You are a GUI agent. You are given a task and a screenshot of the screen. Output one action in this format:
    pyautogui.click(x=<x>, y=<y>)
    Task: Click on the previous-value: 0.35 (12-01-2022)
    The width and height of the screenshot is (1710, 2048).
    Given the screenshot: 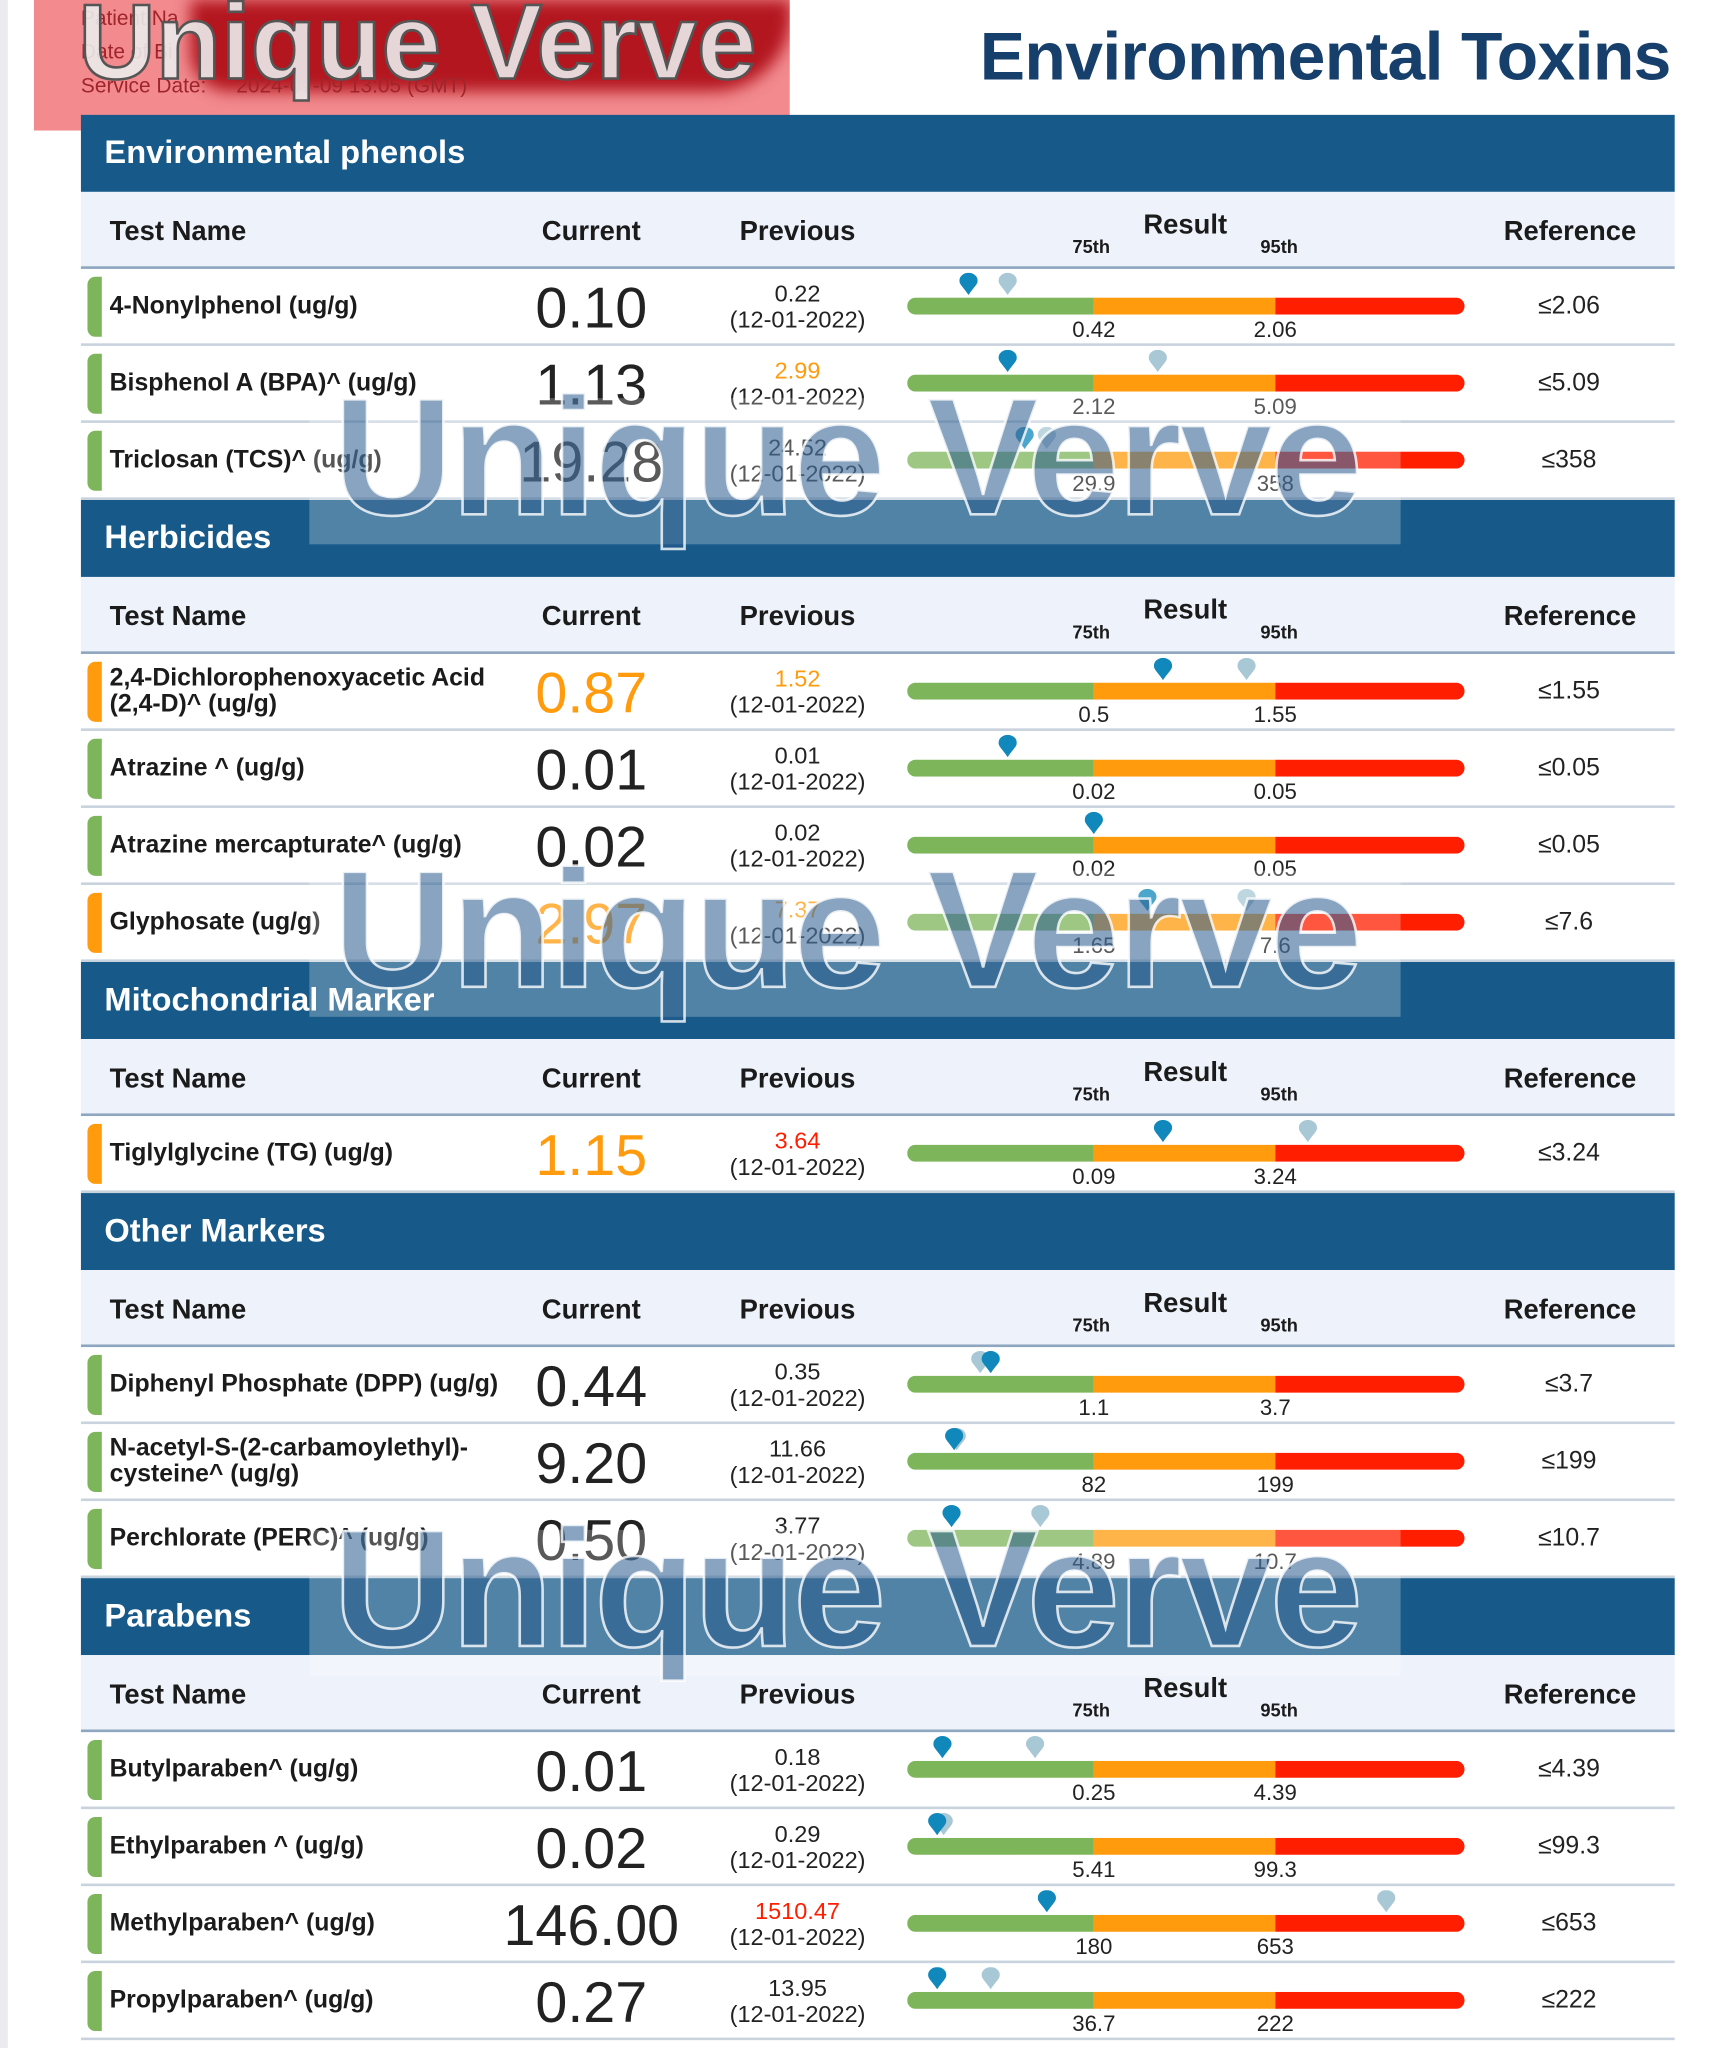 What is the action you would take?
    pyautogui.click(x=797, y=1385)
    